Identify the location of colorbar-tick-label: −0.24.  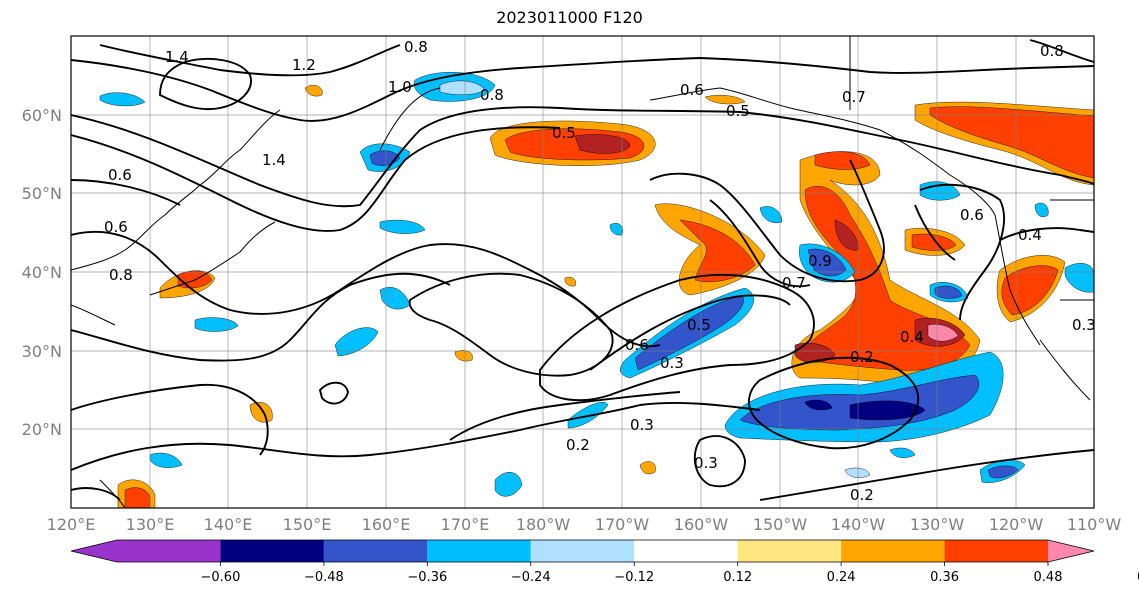
(531, 577).